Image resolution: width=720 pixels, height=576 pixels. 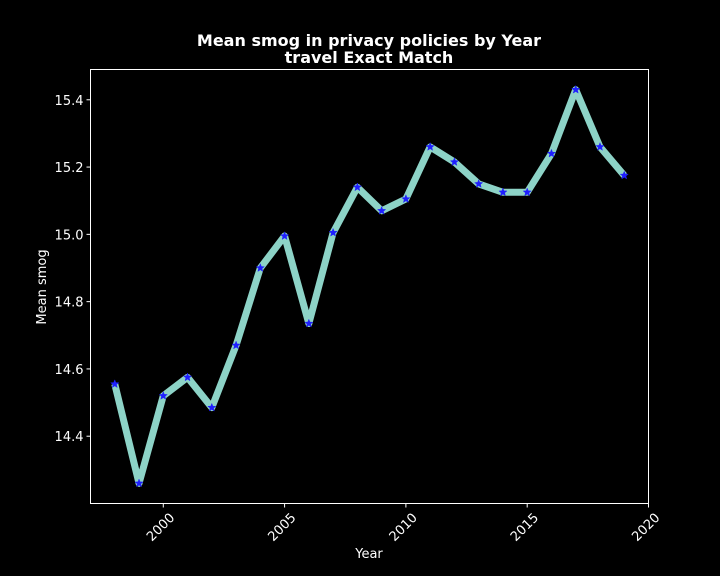 I want to click on chart-title: Mean smog in privacy policies by Year, so click(x=369, y=40).